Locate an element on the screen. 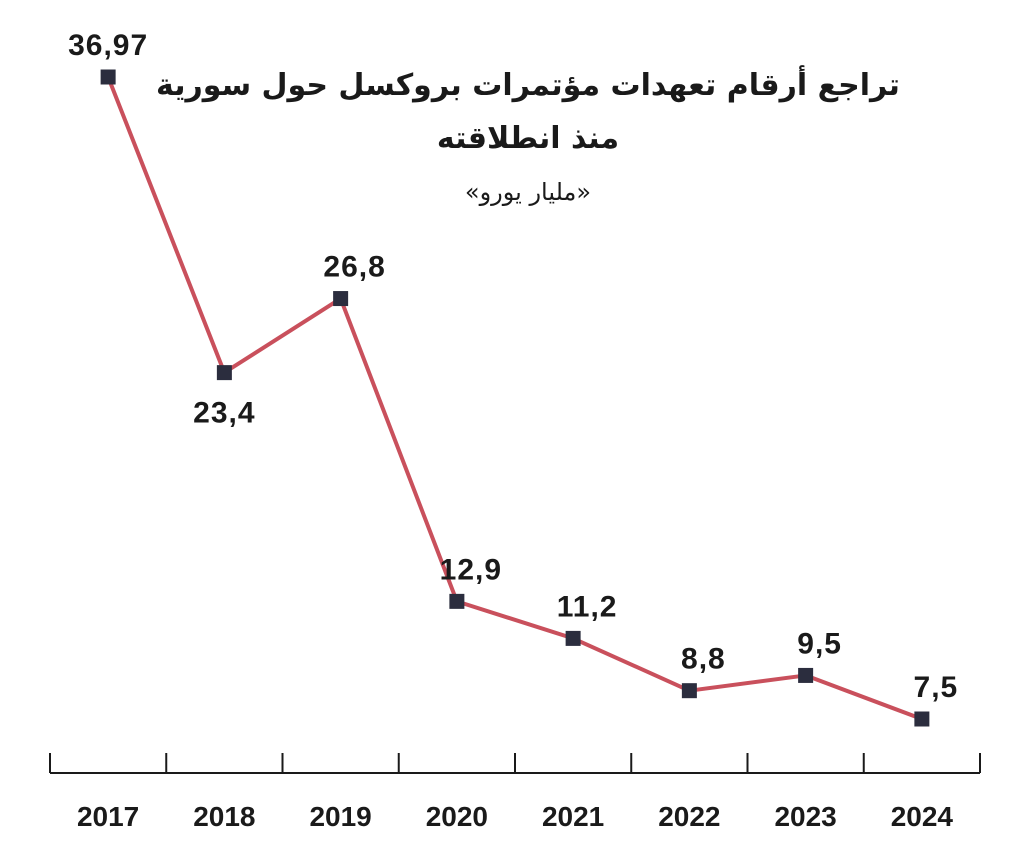  x-tick-label: 2017 is located at coordinates (108, 816).